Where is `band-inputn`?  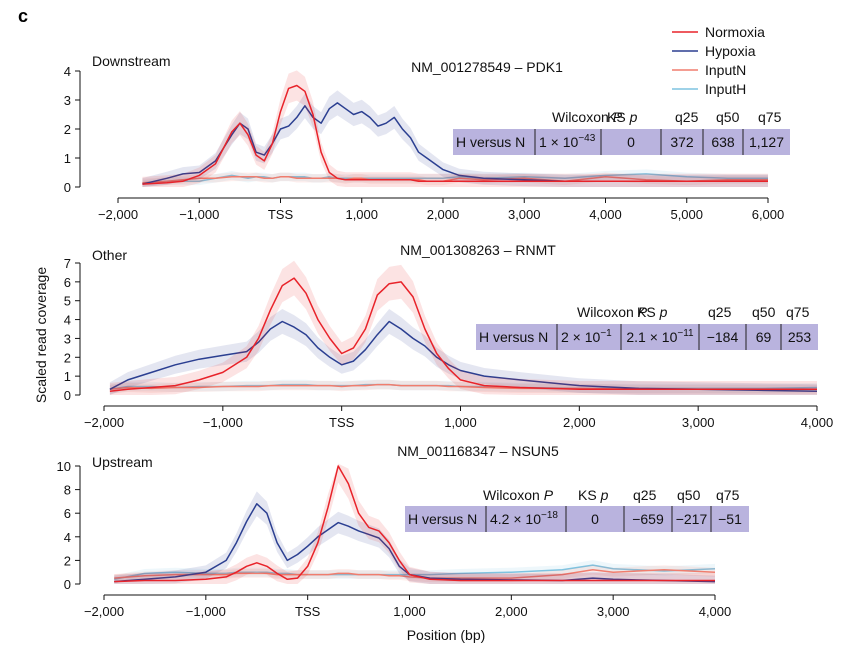
band-inputn is located at coordinates (414, 574).